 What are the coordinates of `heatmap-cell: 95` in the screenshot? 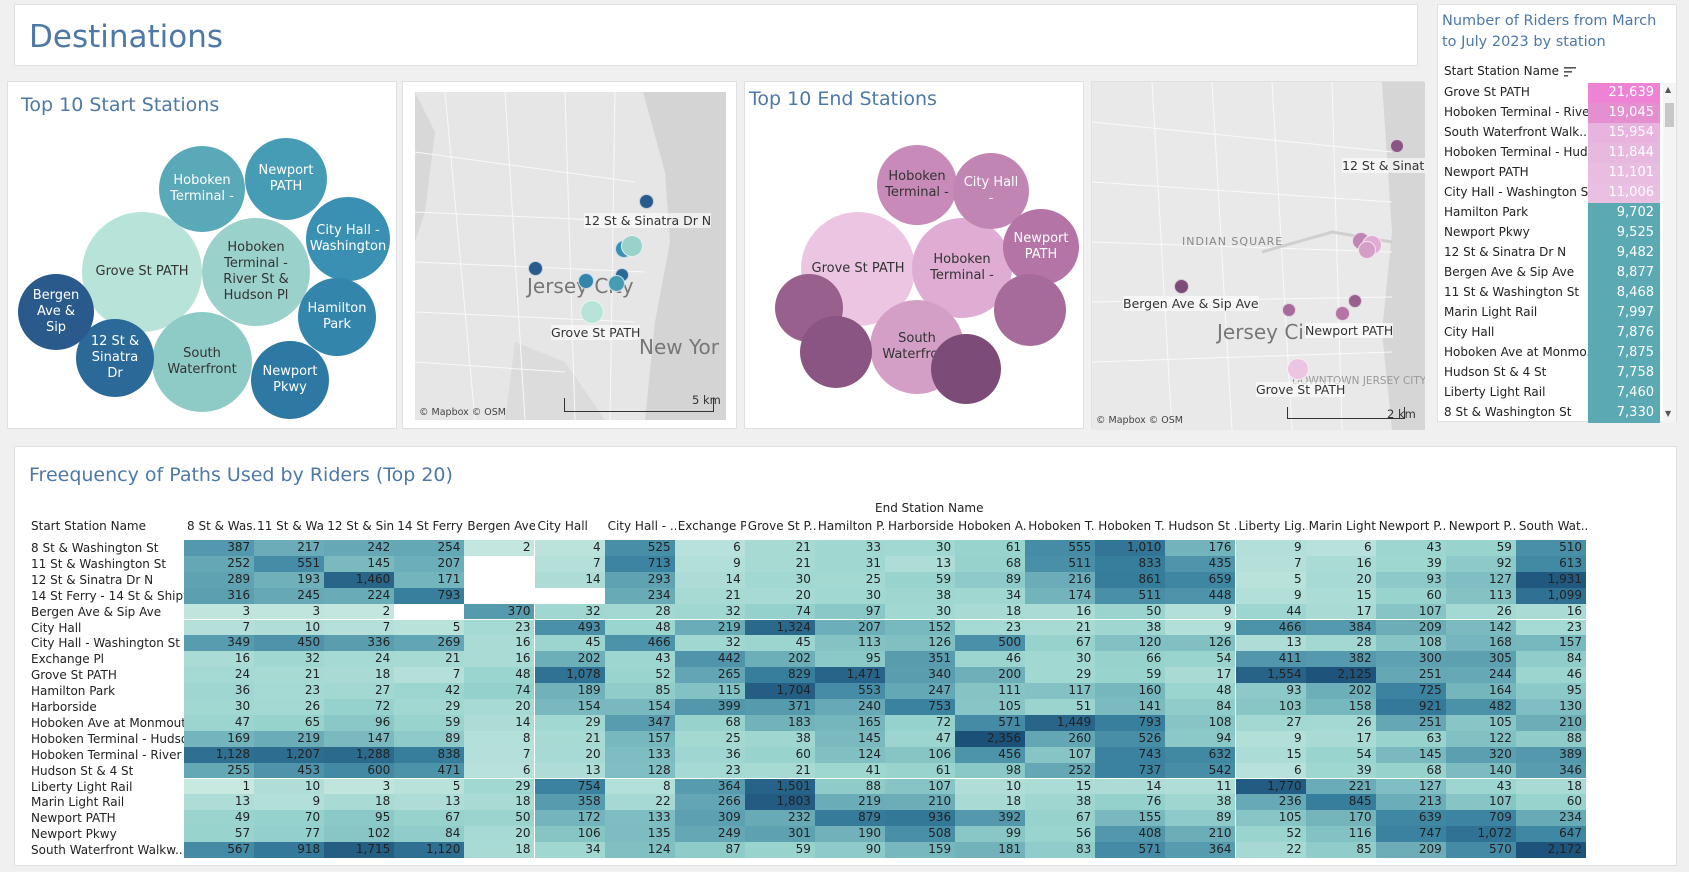 It's located at (359, 818).